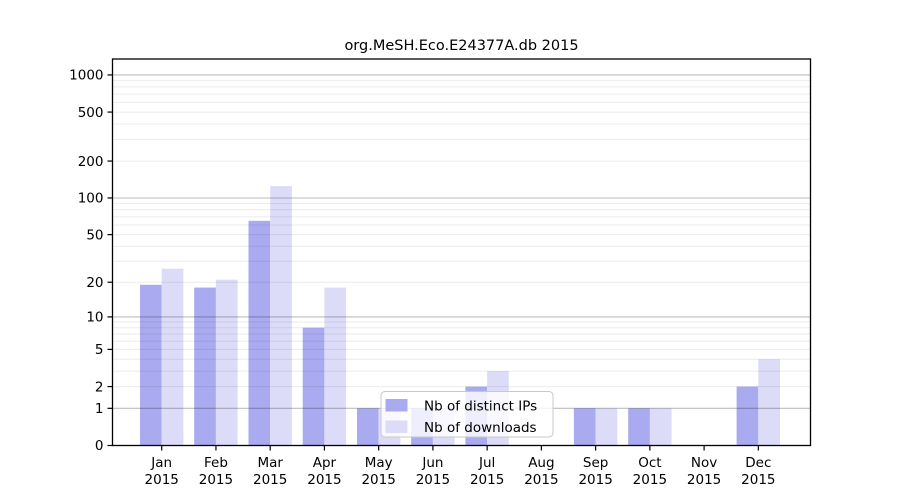 Image resolution: width=900 pixels, height=500 pixels. Describe the element at coordinates (606, 427) in the screenshot. I see `bar-downloads-sep` at that location.